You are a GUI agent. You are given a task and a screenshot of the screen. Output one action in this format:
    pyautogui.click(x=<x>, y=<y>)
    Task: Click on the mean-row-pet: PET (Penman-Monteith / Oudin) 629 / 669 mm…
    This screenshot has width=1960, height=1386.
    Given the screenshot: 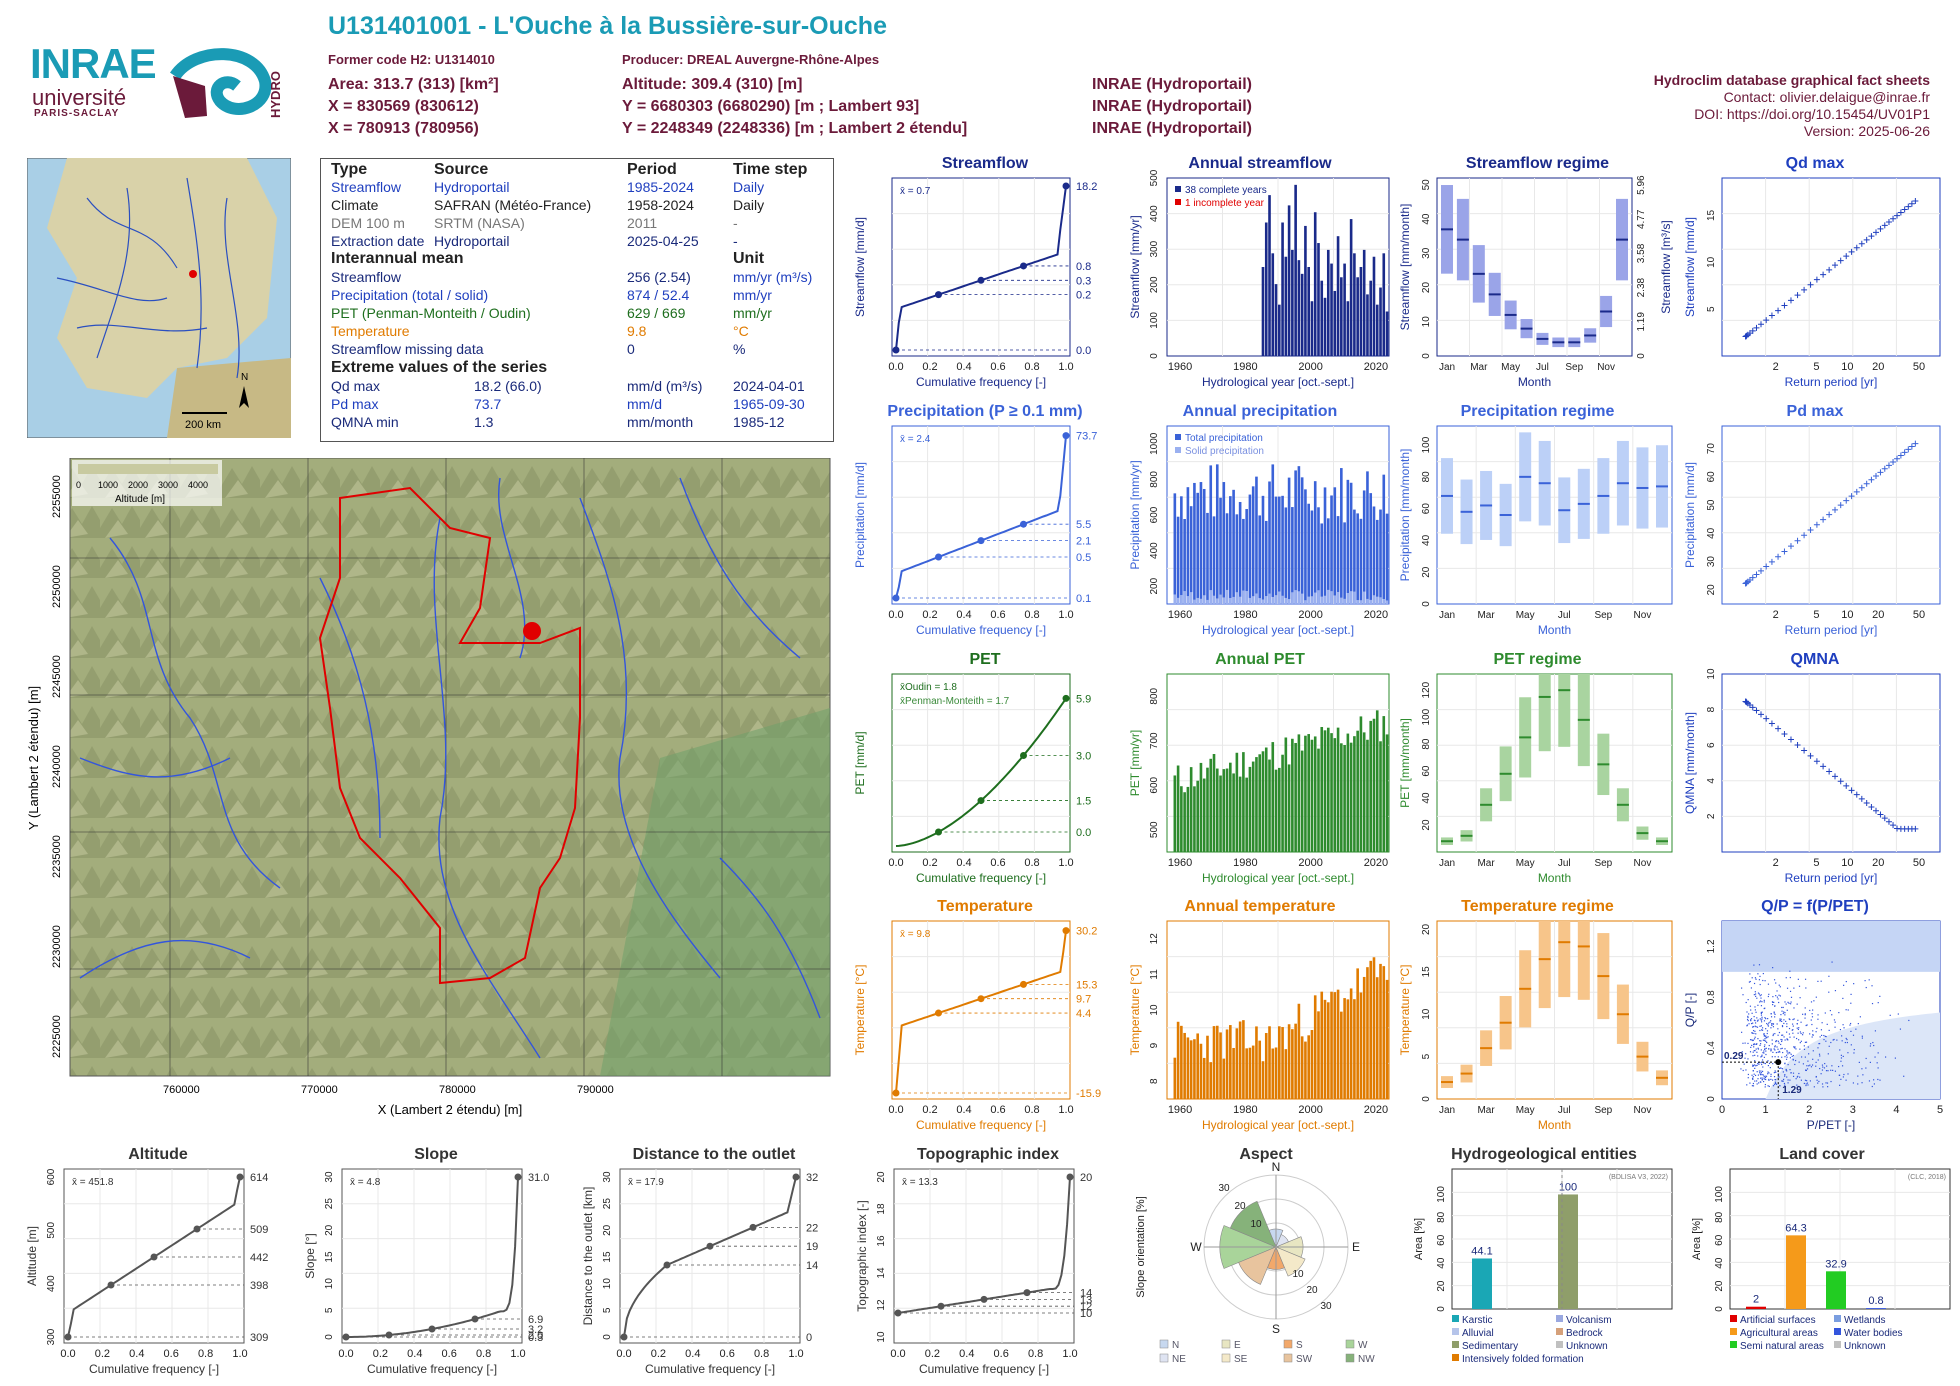 What is the action you would take?
    pyautogui.click(x=551, y=313)
    